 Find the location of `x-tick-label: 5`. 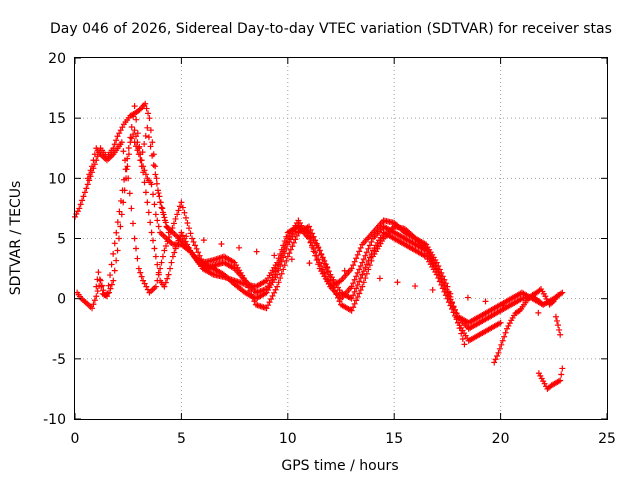

x-tick-label: 5 is located at coordinates (181, 439).